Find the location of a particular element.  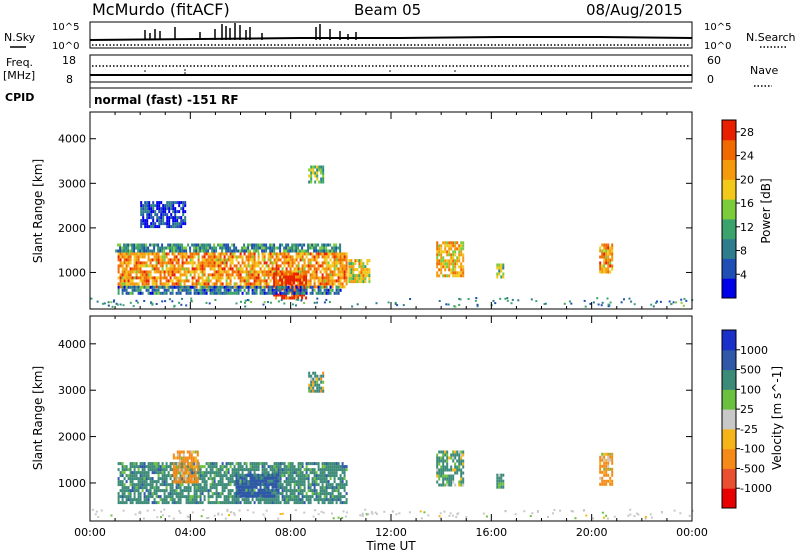

y-tick-label: 3000 is located at coordinates (72, 390).